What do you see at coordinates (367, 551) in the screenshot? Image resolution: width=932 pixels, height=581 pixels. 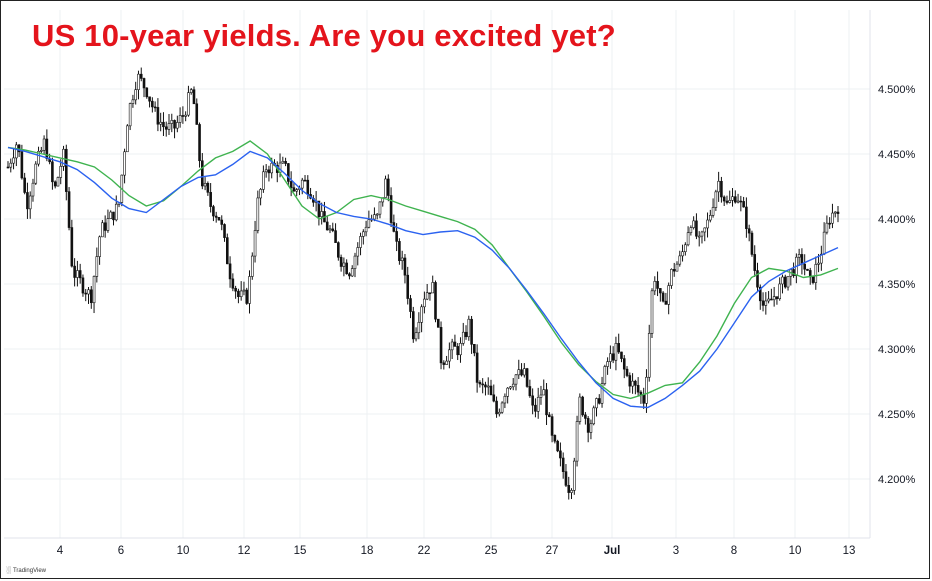 I see `time-tick-label: 18` at bounding box center [367, 551].